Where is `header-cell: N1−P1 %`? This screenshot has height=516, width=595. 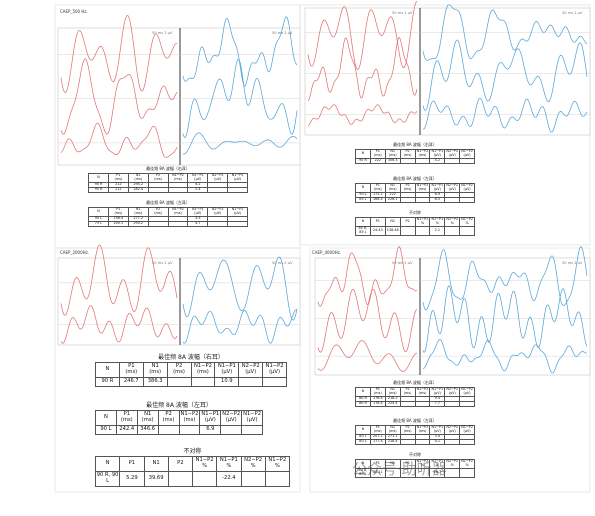
header-cell: N1−P1 % is located at coordinates (229, 464).